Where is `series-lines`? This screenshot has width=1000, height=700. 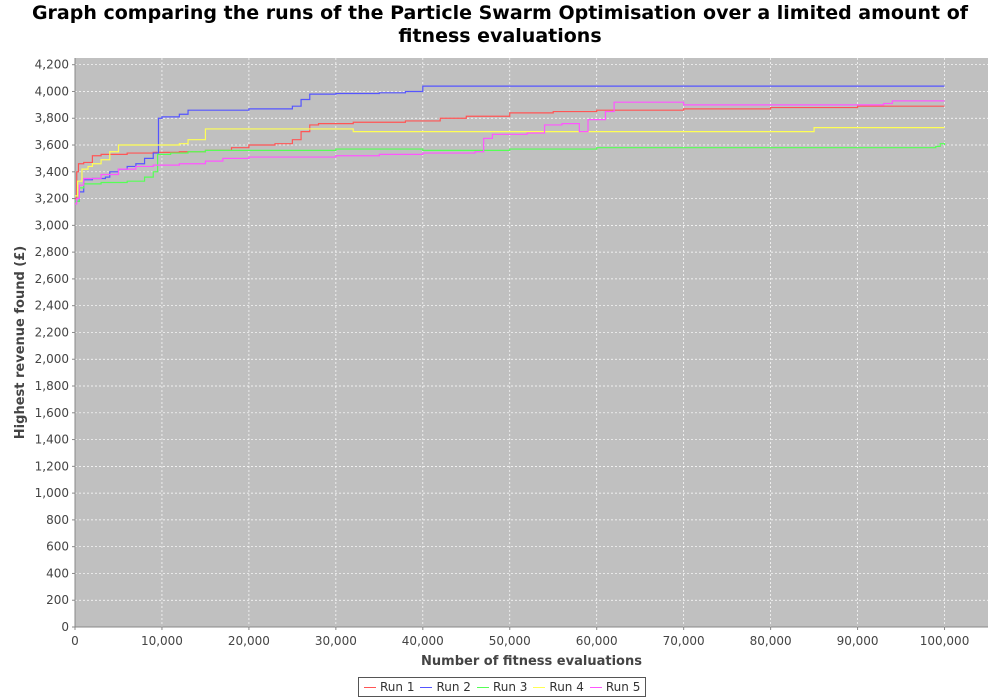 series-lines is located at coordinates (510, 145).